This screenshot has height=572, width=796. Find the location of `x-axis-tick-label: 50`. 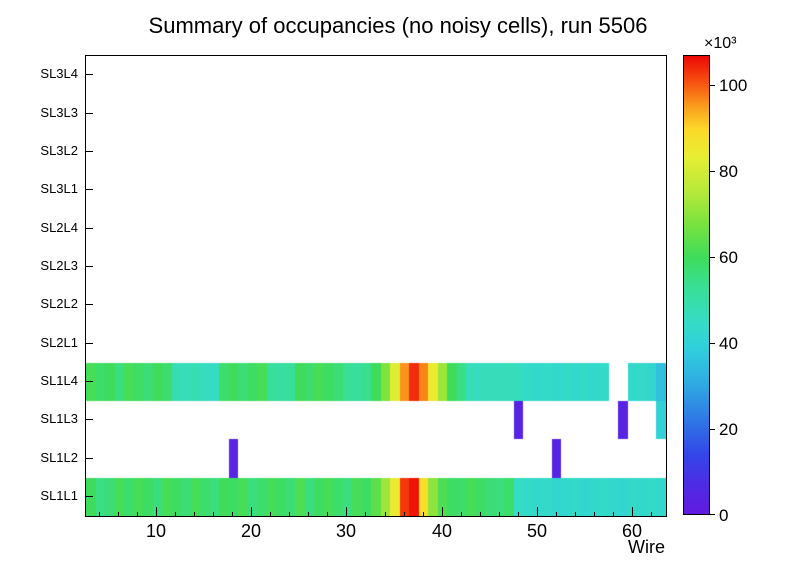

x-axis-tick-label: 50 is located at coordinates (537, 531).